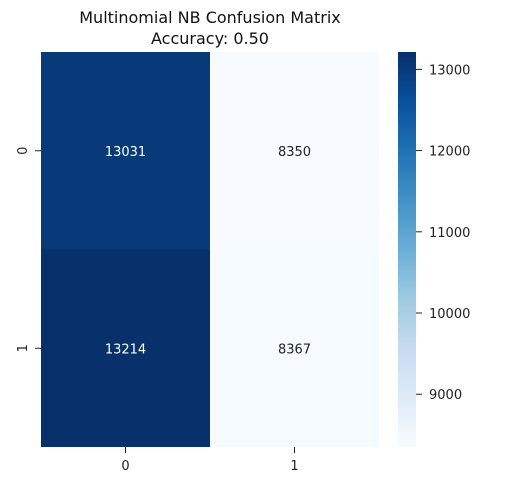 This screenshot has width=522, height=500. I want to click on chart-title-line-2: Accuracy: 0.50, so click(210, 38).